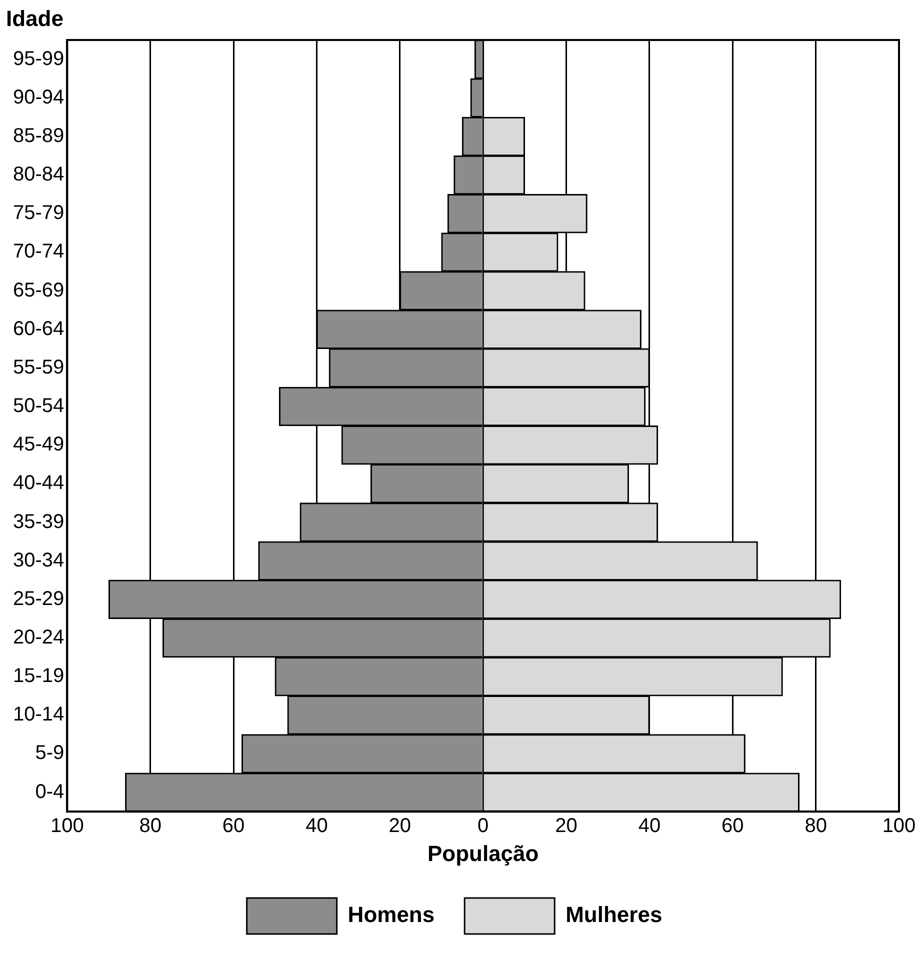 The image size is (921, 954). I want to click on y-tick-label: 65-69, so click(38, 290).